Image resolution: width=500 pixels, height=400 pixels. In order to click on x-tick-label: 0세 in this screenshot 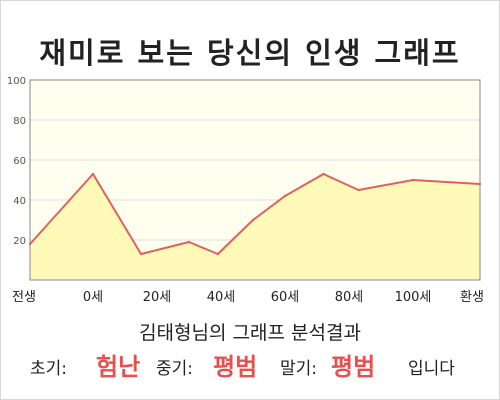, I will do `click(93, 297)`.